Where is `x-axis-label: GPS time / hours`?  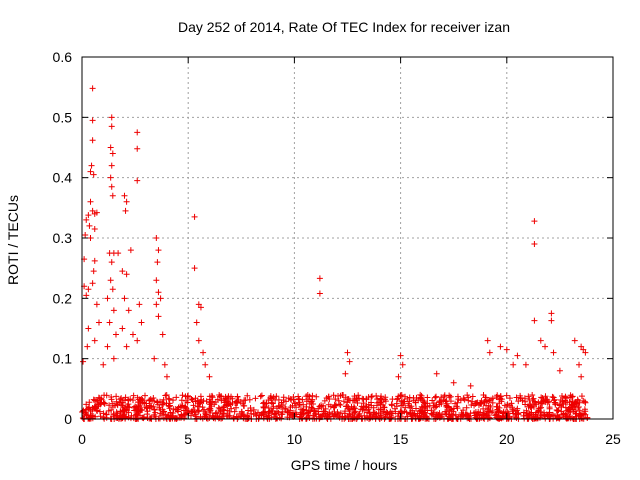 x-axis-label: GPS time / hours is located at coordinates (344, 465).